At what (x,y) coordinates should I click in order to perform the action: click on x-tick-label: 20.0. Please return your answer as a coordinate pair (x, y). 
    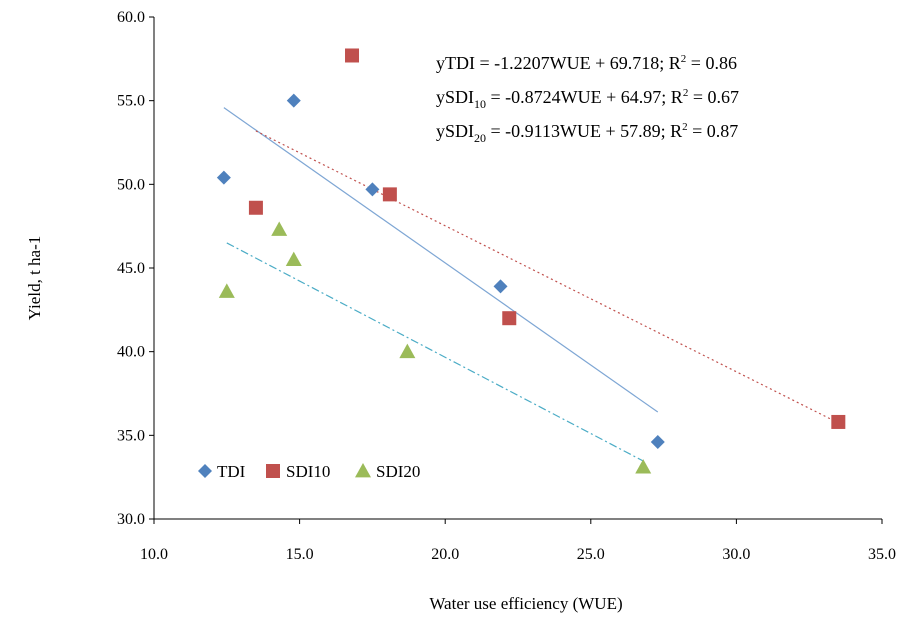
    Looking at the image, I should click on (445, 554).